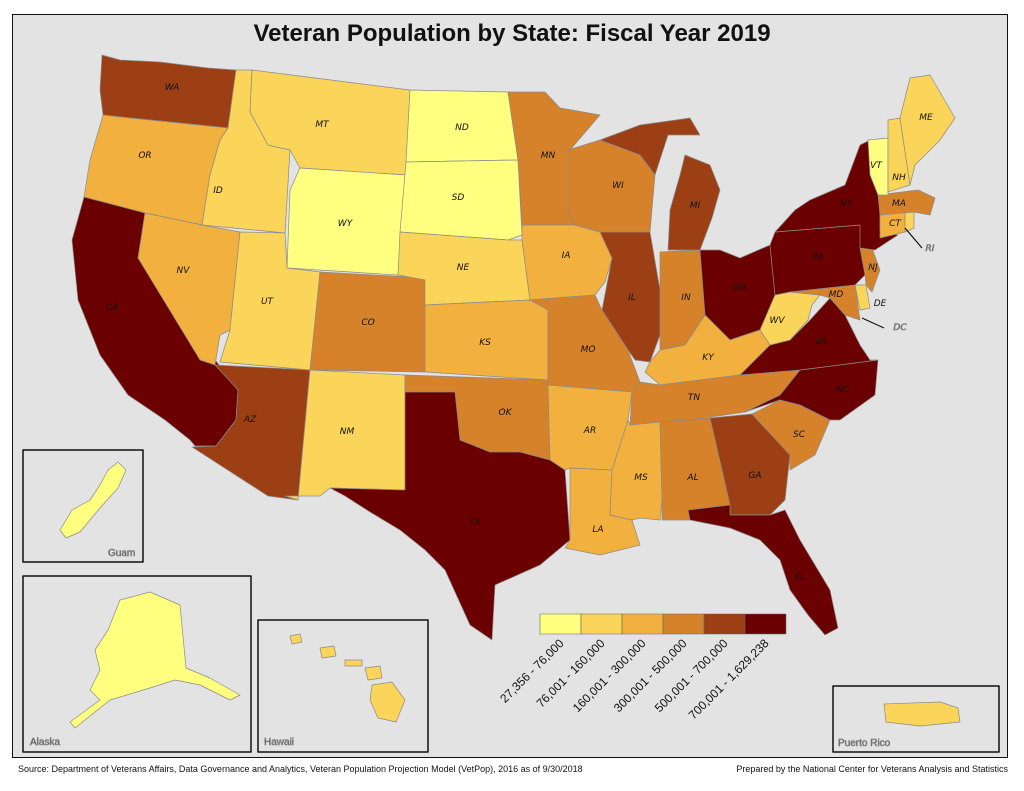 The image size is (1024, 791). Describe the element at coordinates (450, 516) in the screenshot. I see `state-TX` at that location.